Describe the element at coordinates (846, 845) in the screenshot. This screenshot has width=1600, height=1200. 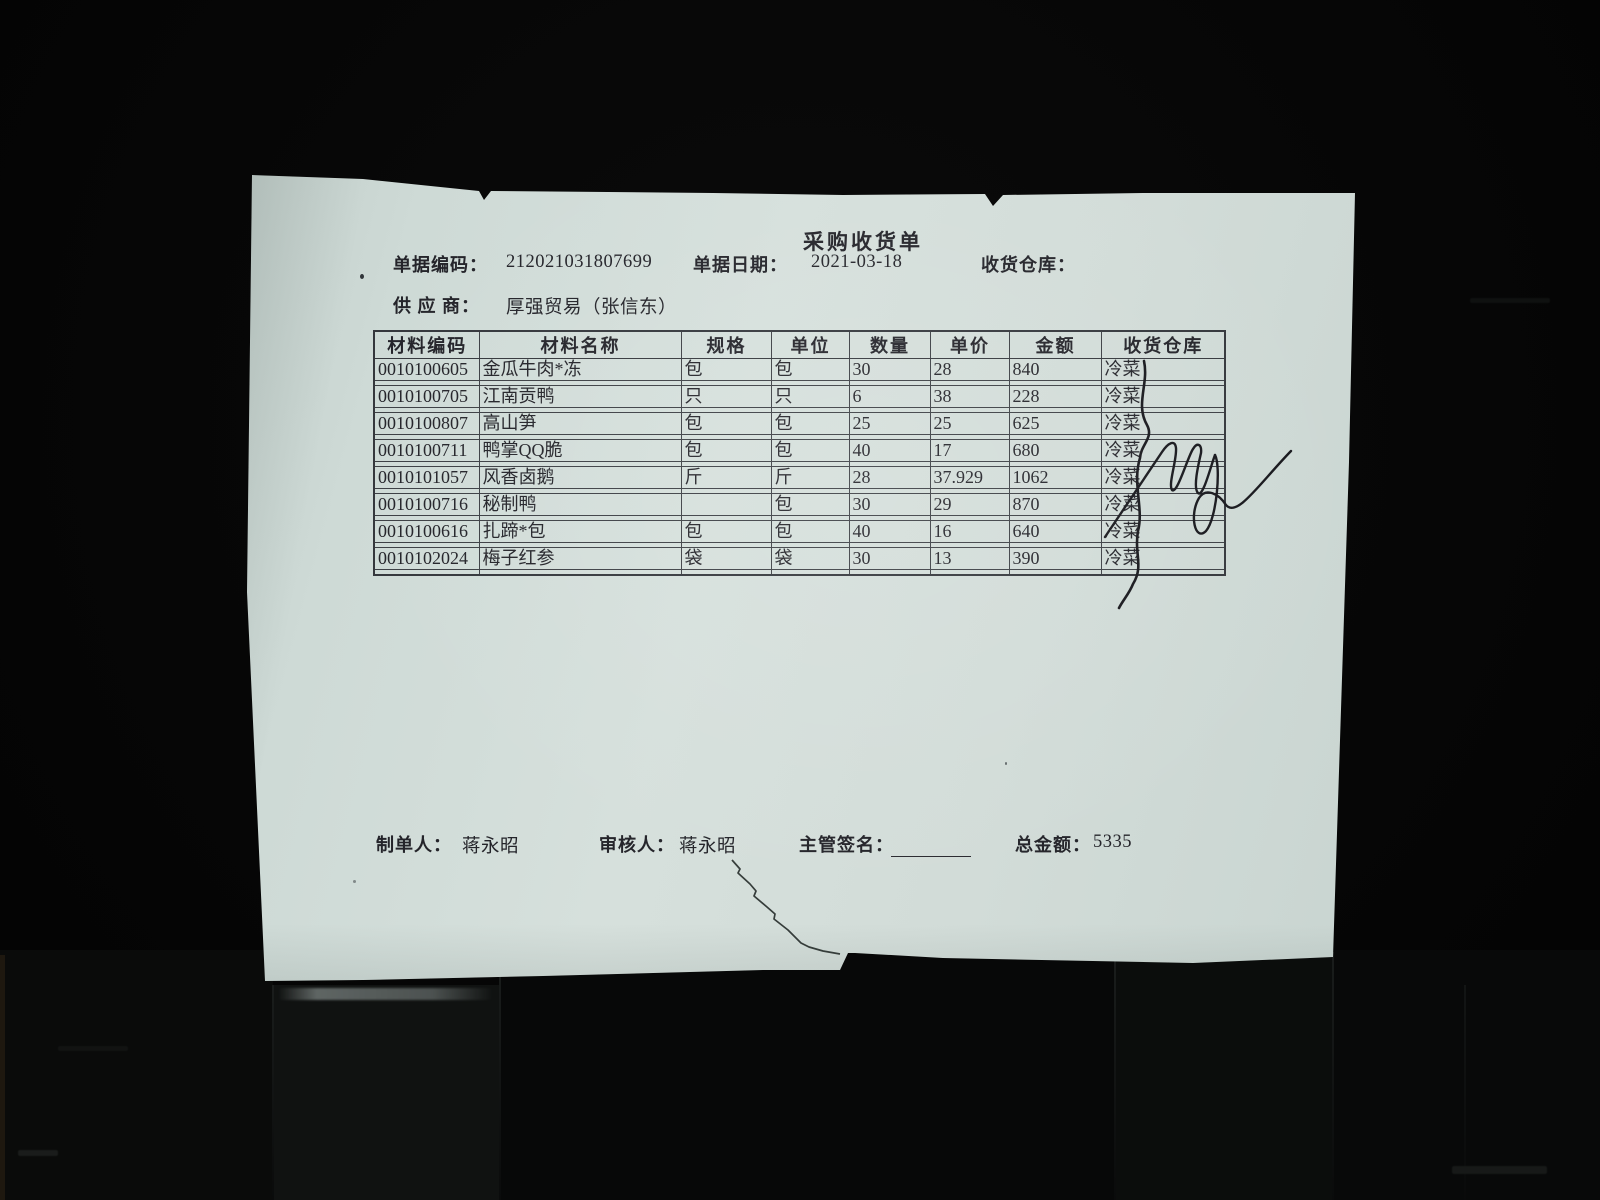
I see `sign-label: 主管签名：` at that location.